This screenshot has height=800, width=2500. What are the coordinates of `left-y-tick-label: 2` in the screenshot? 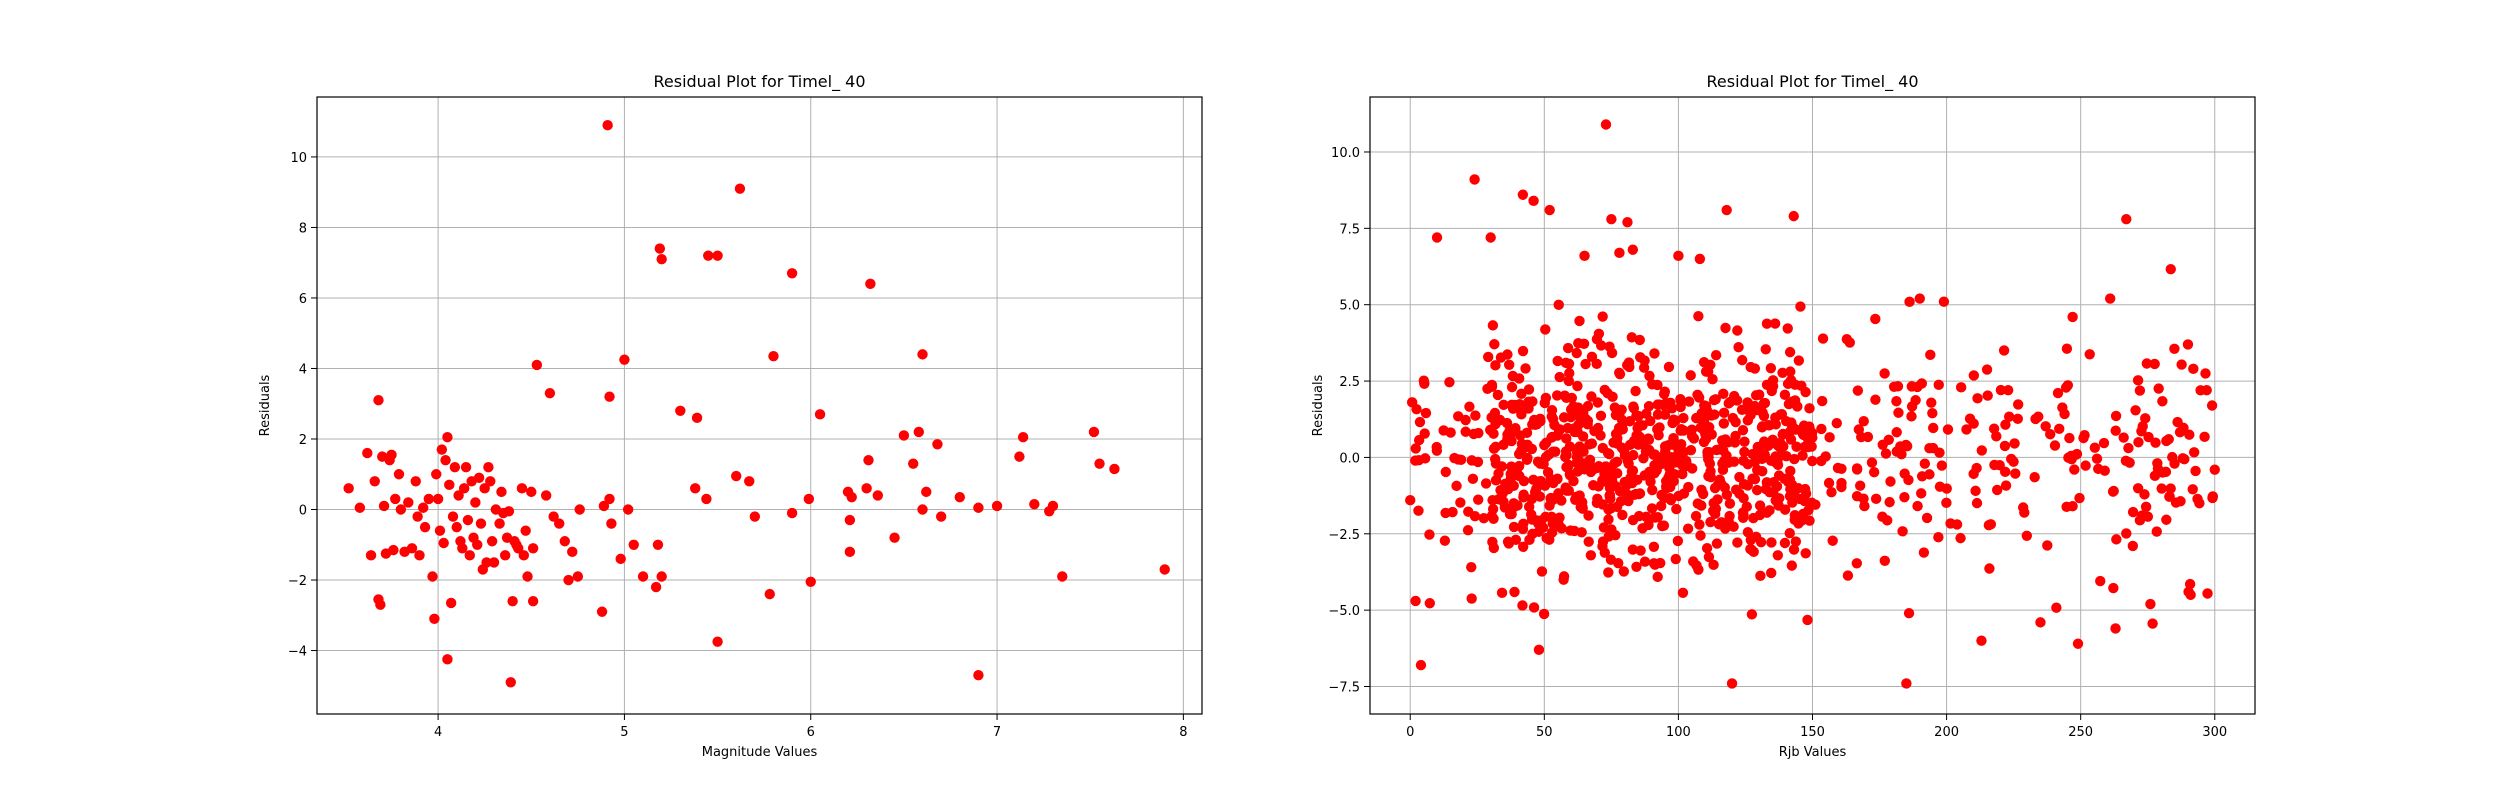 It's located at (303, 440).